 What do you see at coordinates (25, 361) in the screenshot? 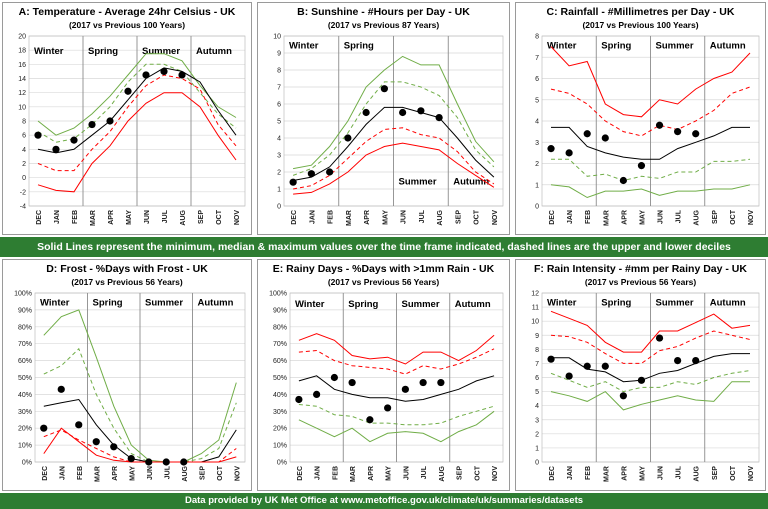
I see `y-tick-label: 60%` at bounding box center [25, 361].